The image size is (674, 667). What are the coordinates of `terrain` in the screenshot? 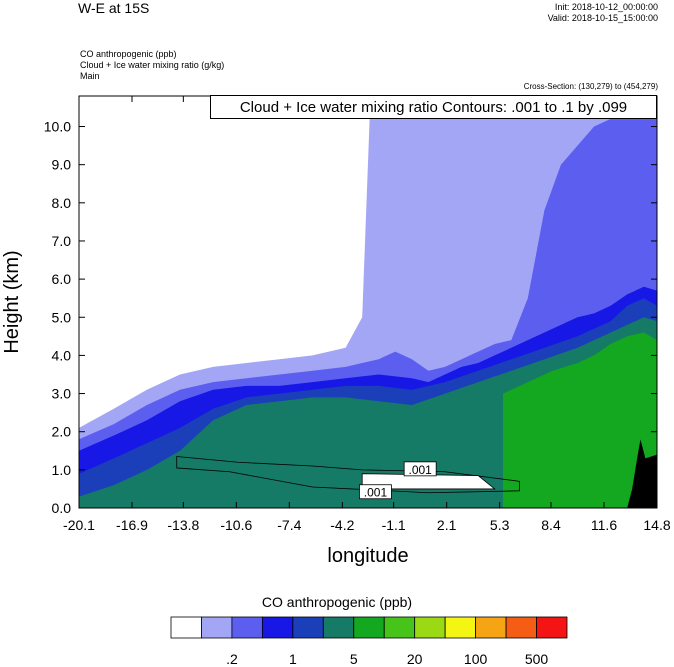 It's located at (642, 473).